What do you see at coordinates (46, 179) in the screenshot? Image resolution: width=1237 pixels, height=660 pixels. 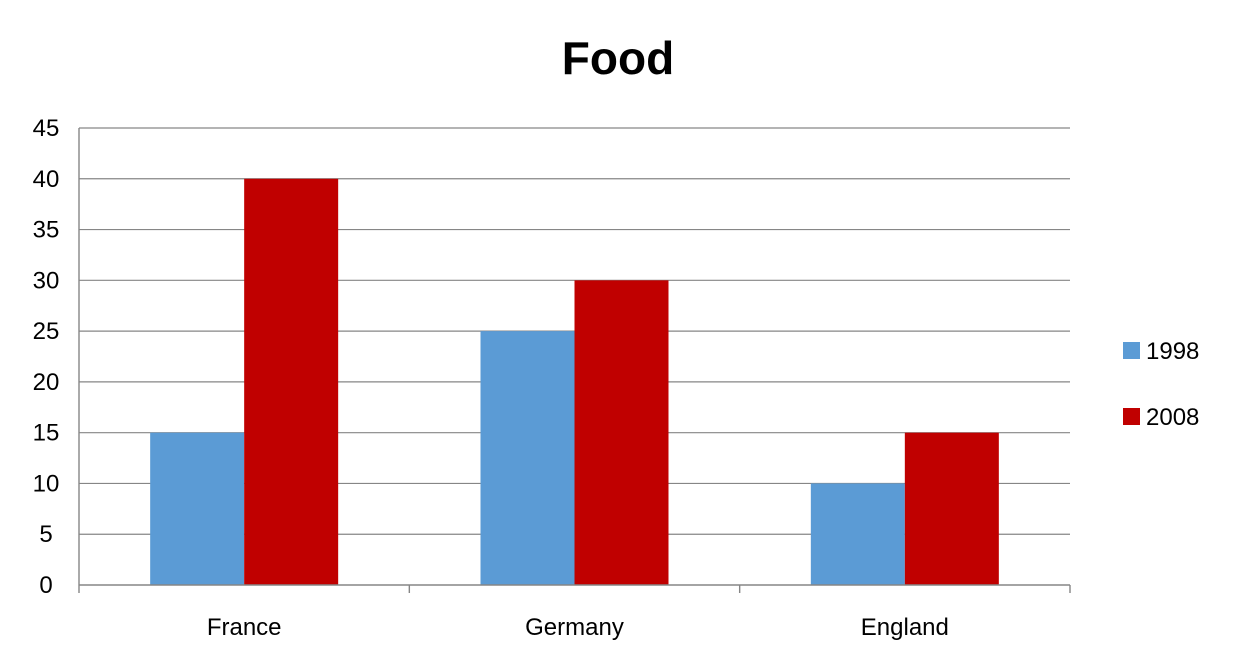 I see `y-tick-label: 40` at bounding box center [46, 179].